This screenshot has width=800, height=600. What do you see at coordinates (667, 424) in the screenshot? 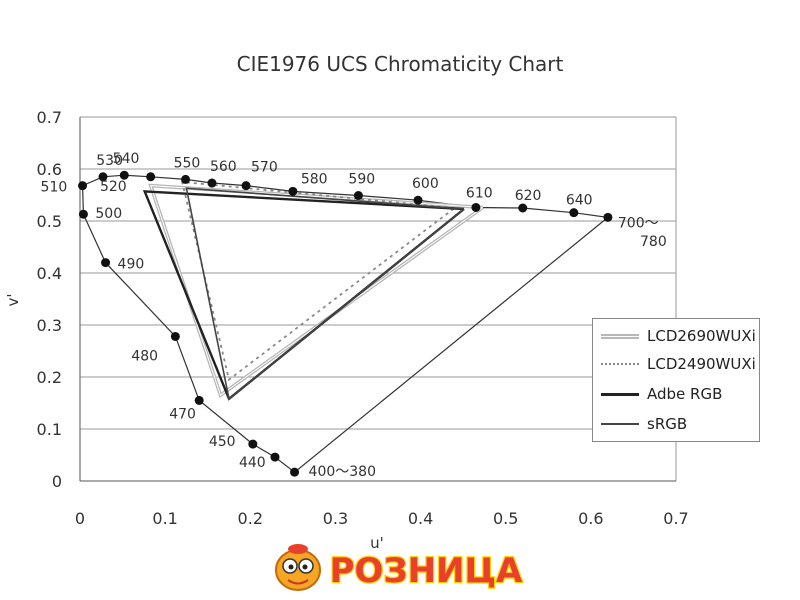
I see `legend-label: sRGB` at bounding box center [667, 424].